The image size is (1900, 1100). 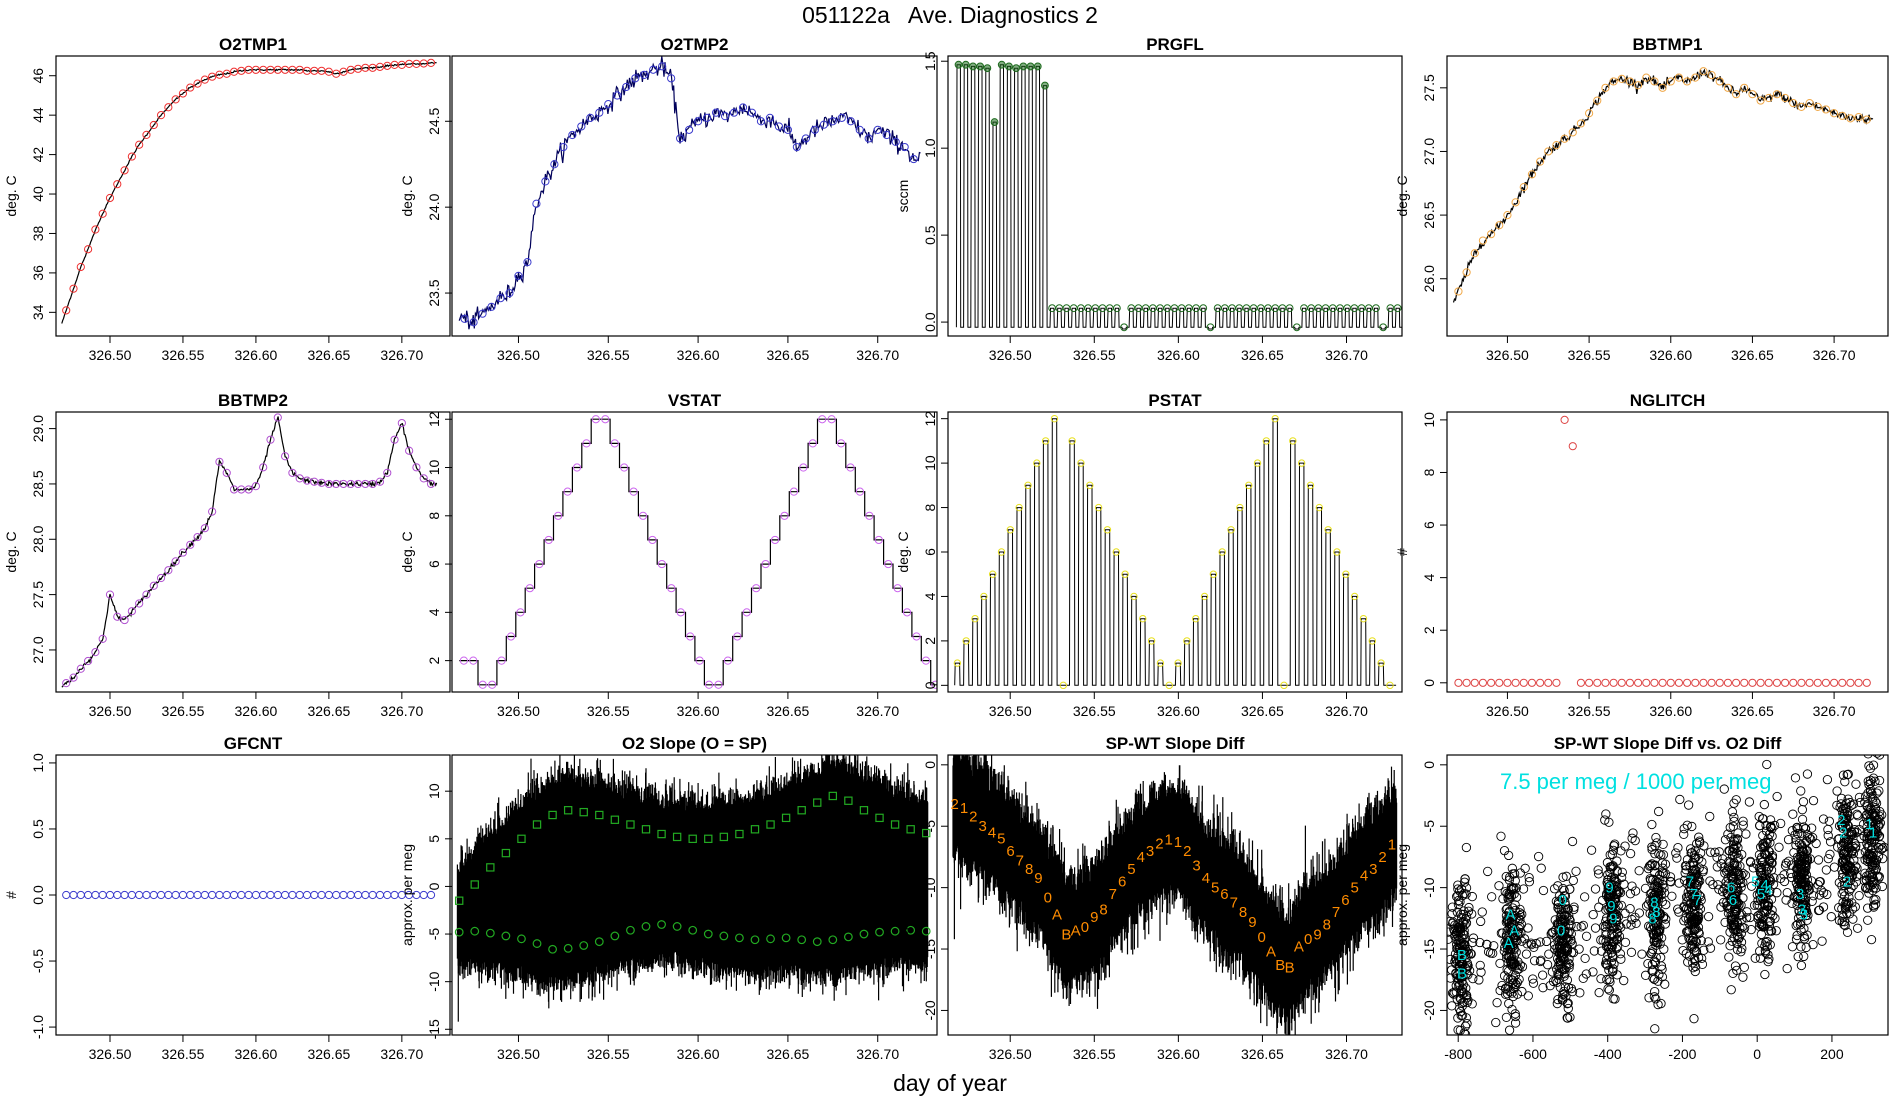 What do you see at coordinates (903, 895) in the screenshot?
I see `y-axis-label-spwt: approx. per meg` at bounding box center [903, 895].